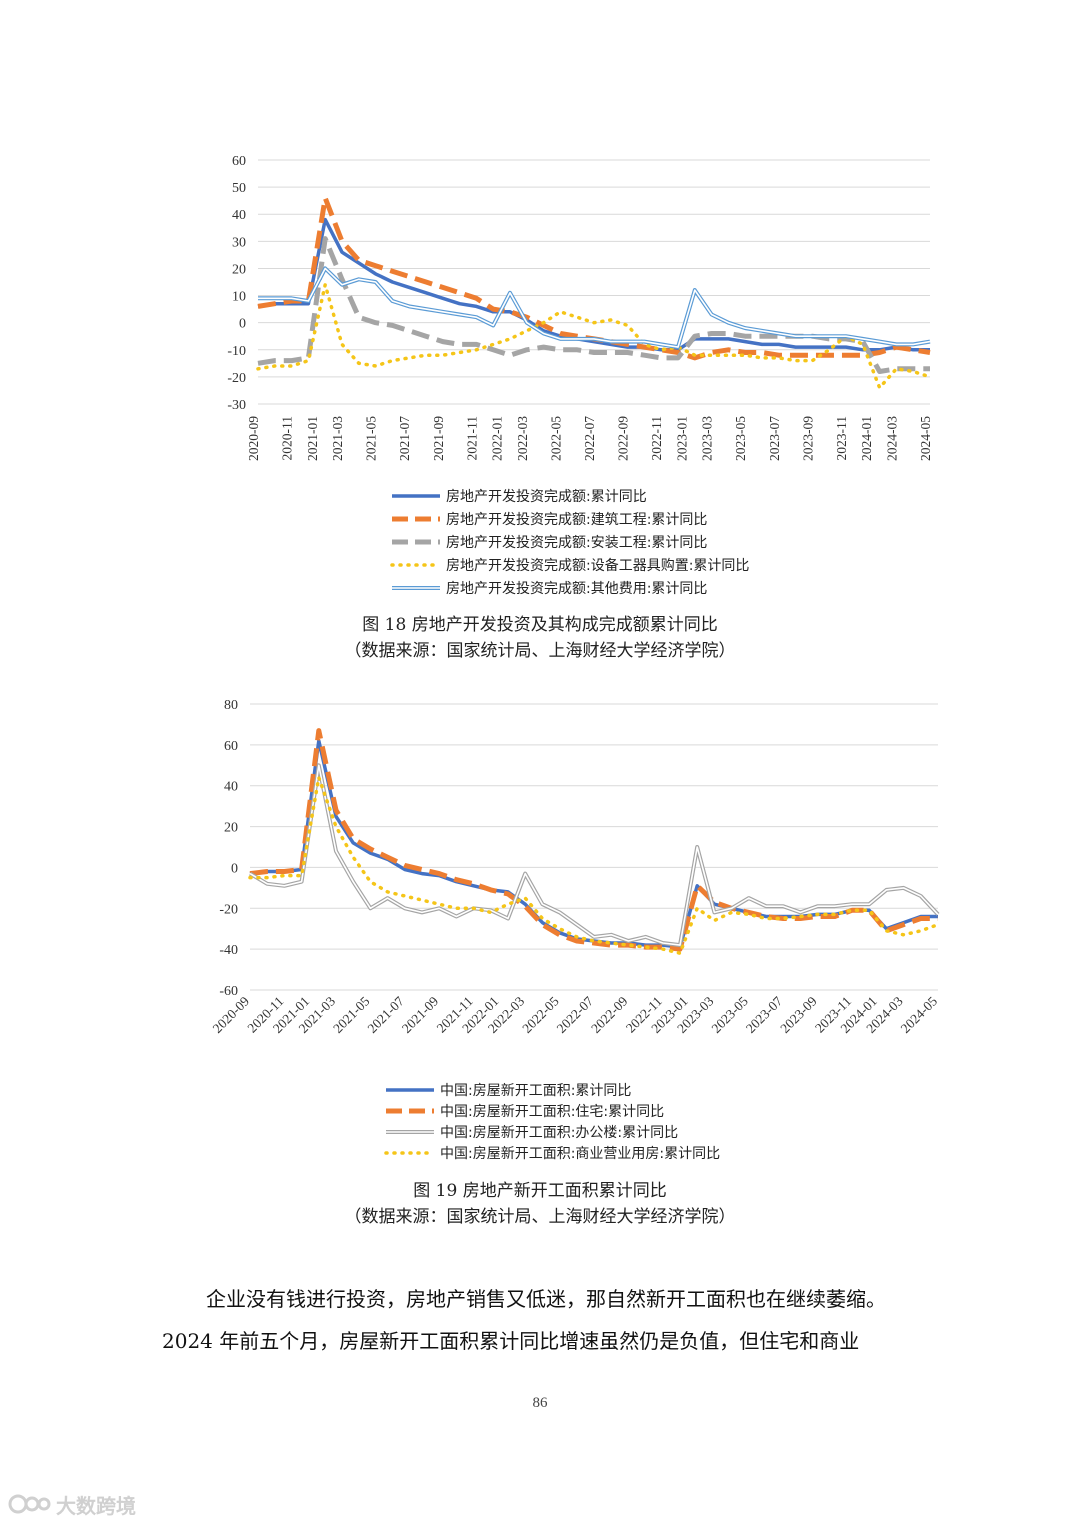 The width and height of the screenshot is (1080, 1527). What do you see at coordinates (236, 405) in the screenshot?
I see `y-tick-label: -30` at bounding box center [236, 405].